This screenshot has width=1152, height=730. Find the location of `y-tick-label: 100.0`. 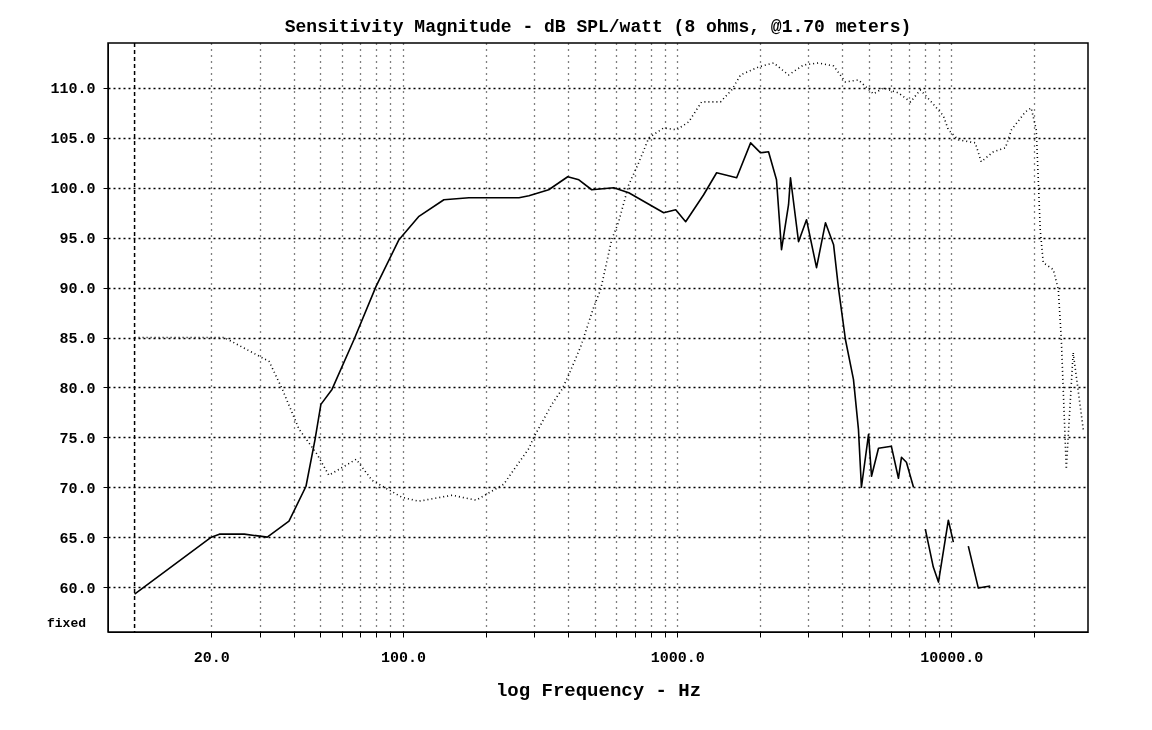

y-tick-label: 100.0 is located at coordinates (73, 190).